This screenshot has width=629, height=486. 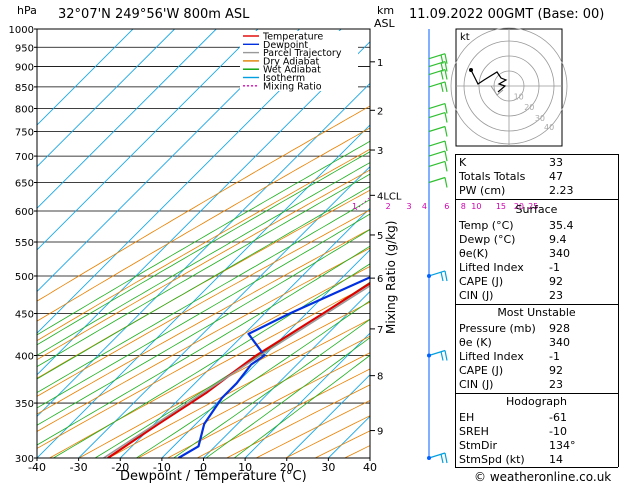 I want to click on mixing-ratio-label: 3, so click(x=409, y=206).